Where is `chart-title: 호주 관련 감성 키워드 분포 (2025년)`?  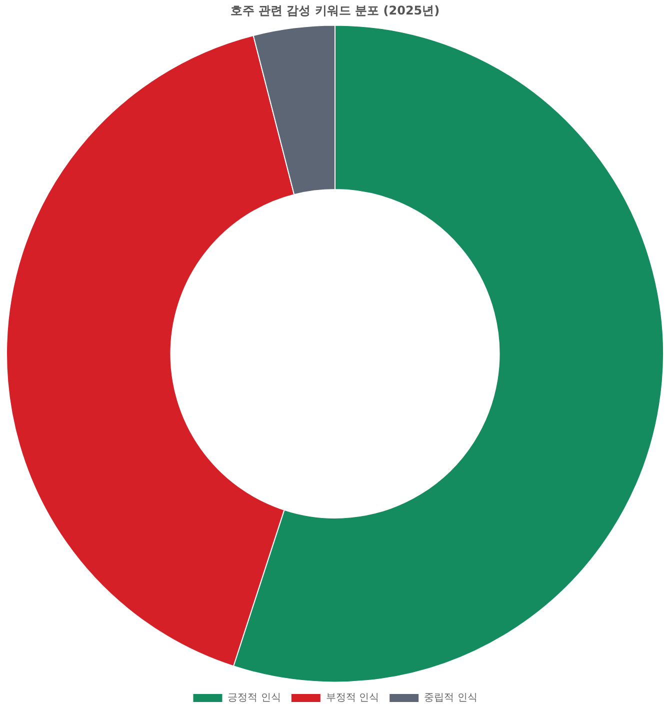
chart-title: 호주 관련 감성 키워드 분포 (2025년) is located at coordinates (335, 10).